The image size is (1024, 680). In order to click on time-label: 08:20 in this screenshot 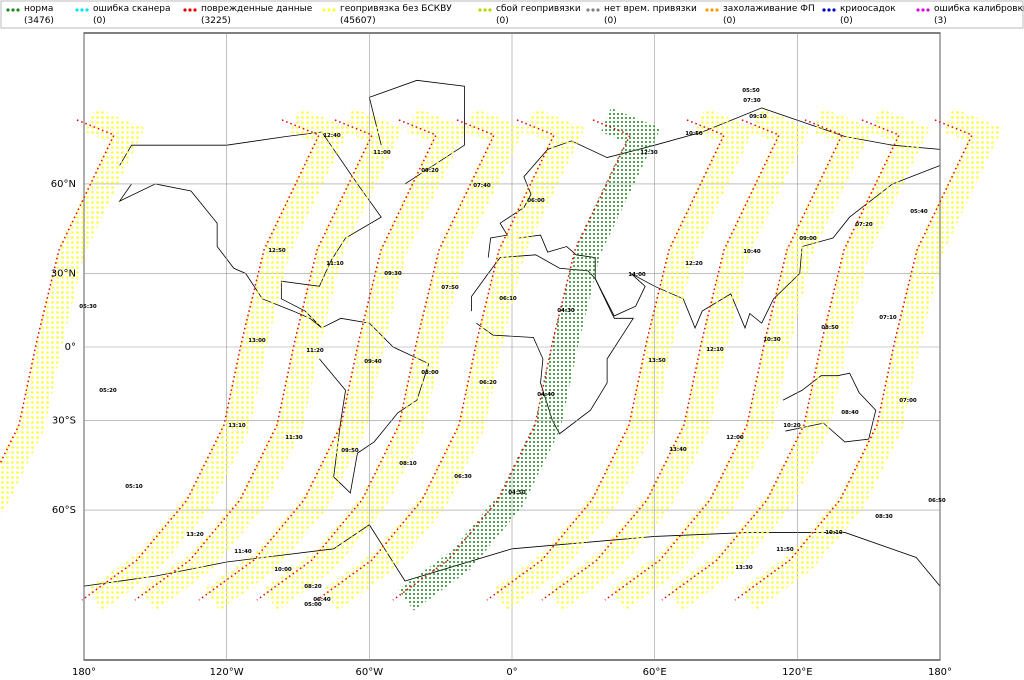, I will do `click(313, 587)`.